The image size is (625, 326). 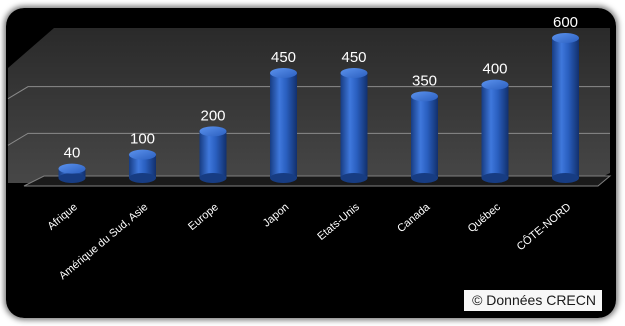 What do you see at coordinates (283, 57) in the screenshot?
I see `value-label-3: 450` at bounding box center [283, 57].